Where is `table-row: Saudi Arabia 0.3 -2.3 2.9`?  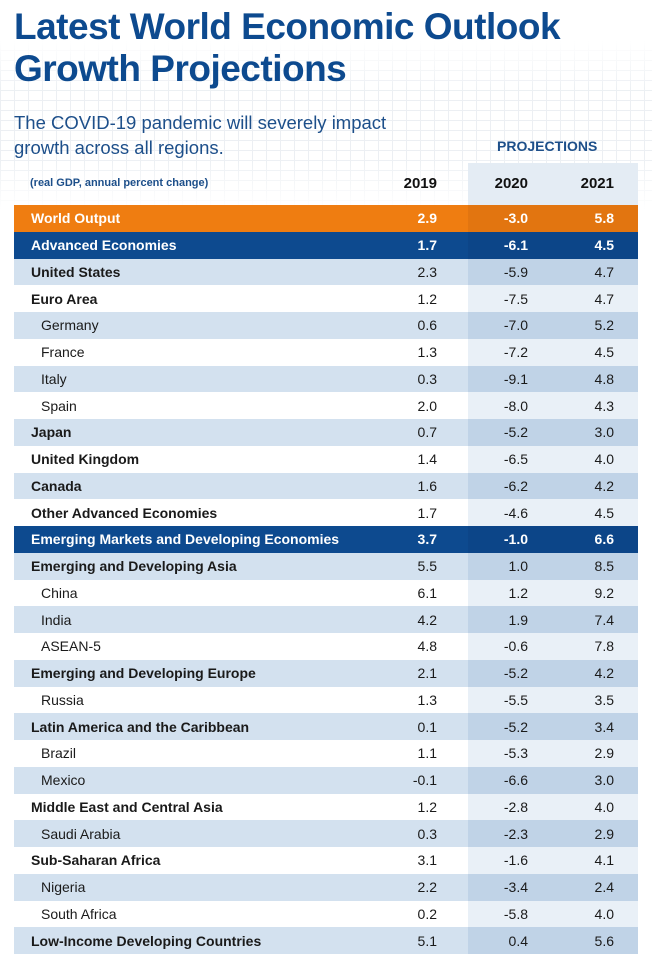 table-row: Saudi Arabia 0.3 -2.3 2.9 is located at coordinates (326, 833).